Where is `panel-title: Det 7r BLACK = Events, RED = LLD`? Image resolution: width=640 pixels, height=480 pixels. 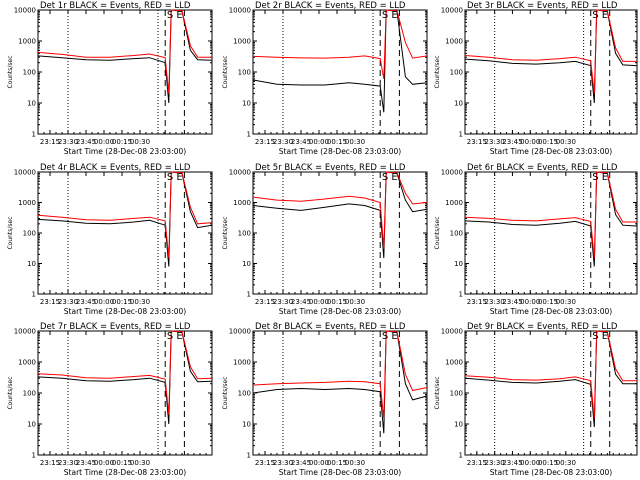
panel-title: Det 7r BLACK = Events, RED = LLD is located at coordinates (115, 327).